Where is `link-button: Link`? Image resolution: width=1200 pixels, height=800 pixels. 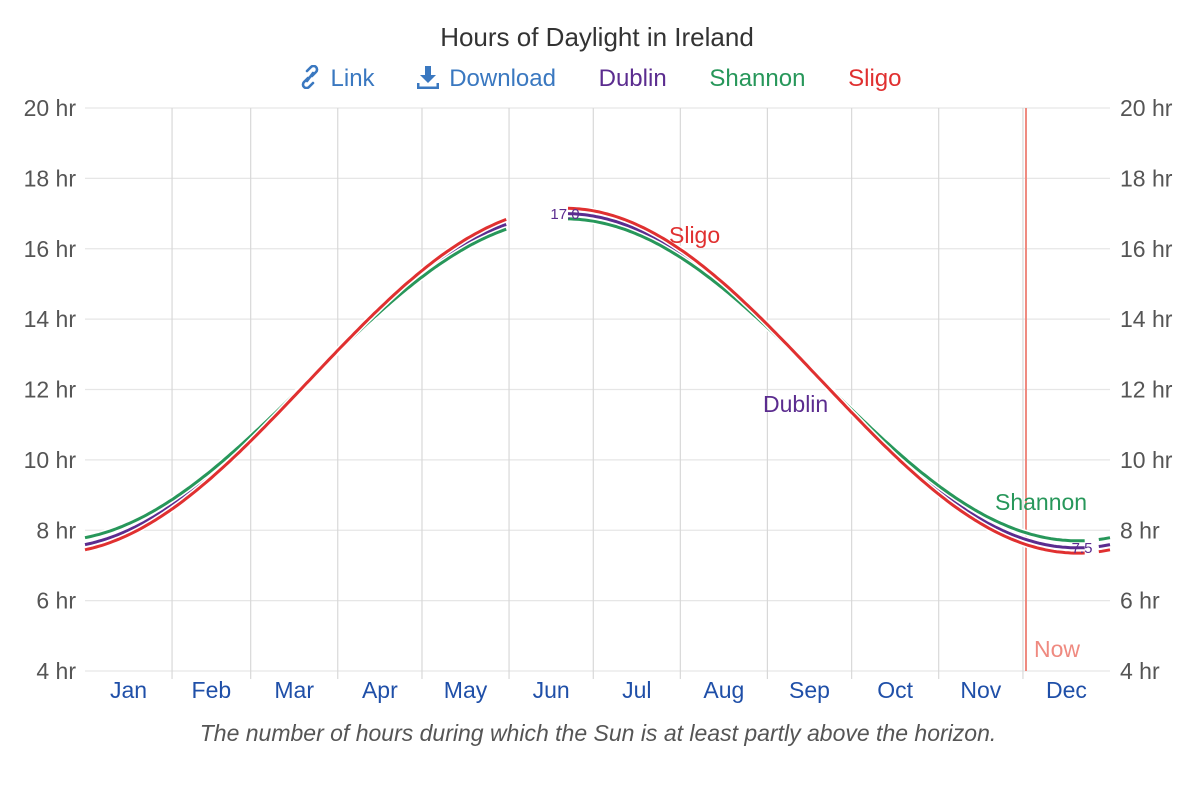 link-button: Link is located at coordinates (337, 78).